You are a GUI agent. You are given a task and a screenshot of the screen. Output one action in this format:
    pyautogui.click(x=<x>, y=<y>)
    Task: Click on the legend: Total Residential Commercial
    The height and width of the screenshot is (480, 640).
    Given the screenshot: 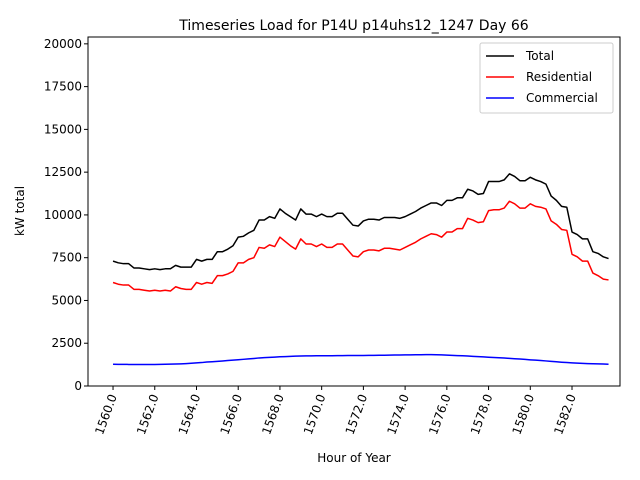 What is the action you would take?
    pyautogui.click(x=546, y=78)
    